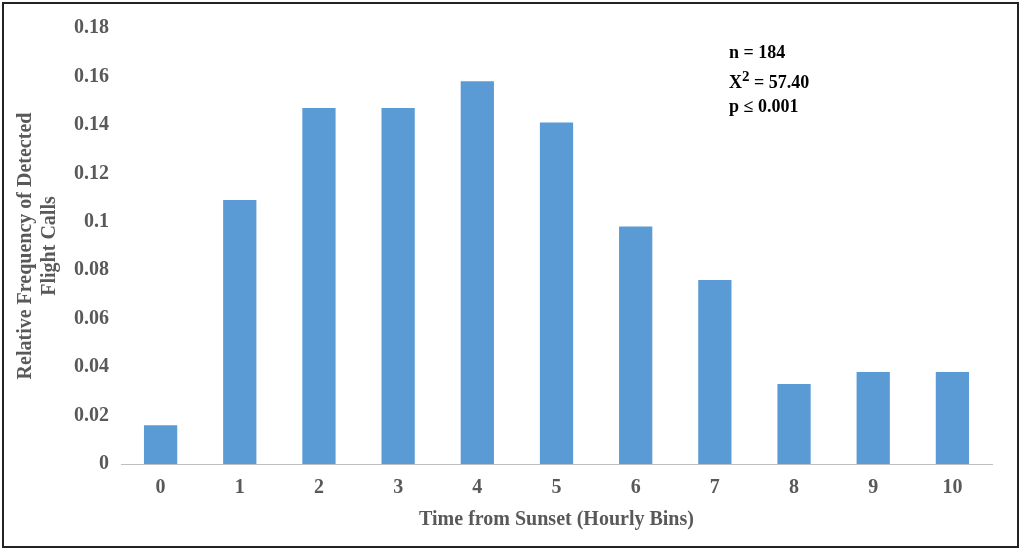  Describe the element at coordinates (764, 106) in the screenshot. I see `annotation: p ≤ 0.001` at that location.